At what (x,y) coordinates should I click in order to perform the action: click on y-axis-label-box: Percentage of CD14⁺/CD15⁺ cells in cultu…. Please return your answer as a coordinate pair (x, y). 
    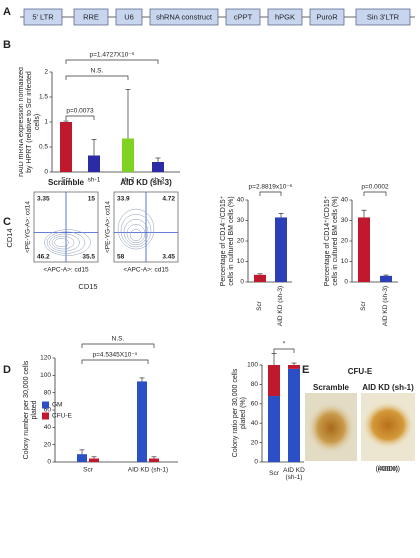
    Looking at the image, I should click on (331, 241).